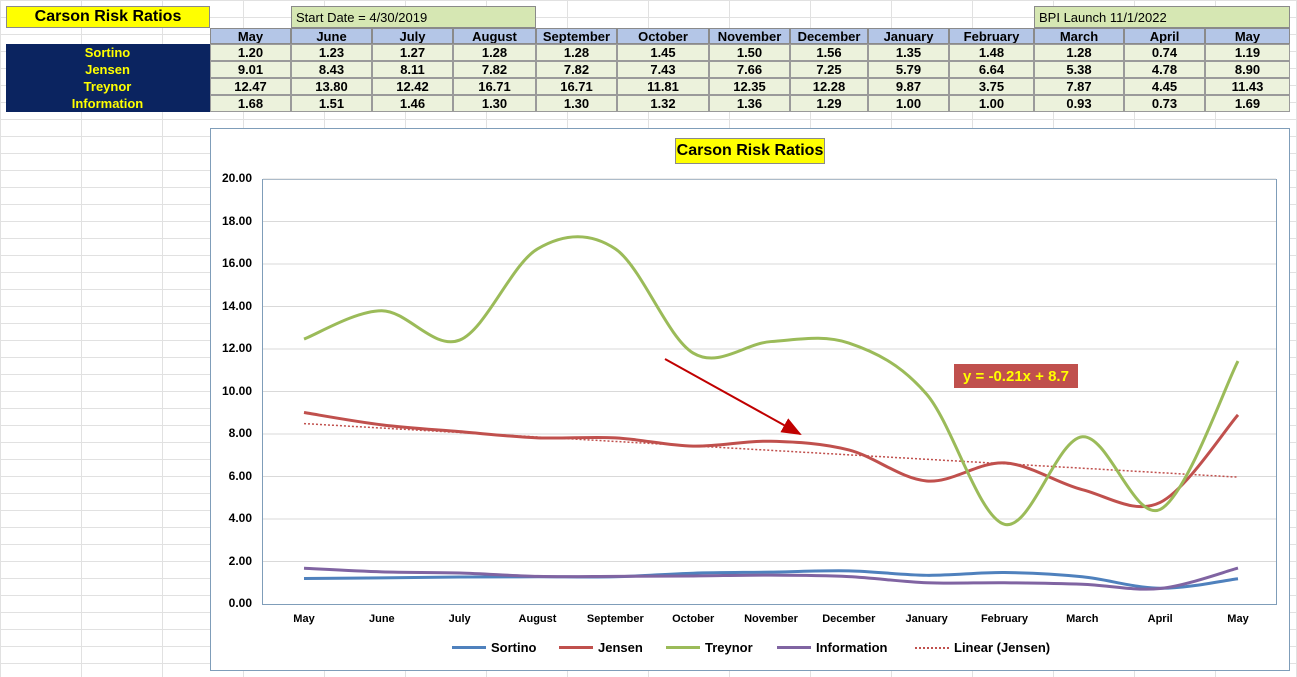 The height and width of the screenshot is (677, 1297). Describe the element at coordinates (1164, 69) in the screenshot. I see `table-cell: 4.78` at that location.